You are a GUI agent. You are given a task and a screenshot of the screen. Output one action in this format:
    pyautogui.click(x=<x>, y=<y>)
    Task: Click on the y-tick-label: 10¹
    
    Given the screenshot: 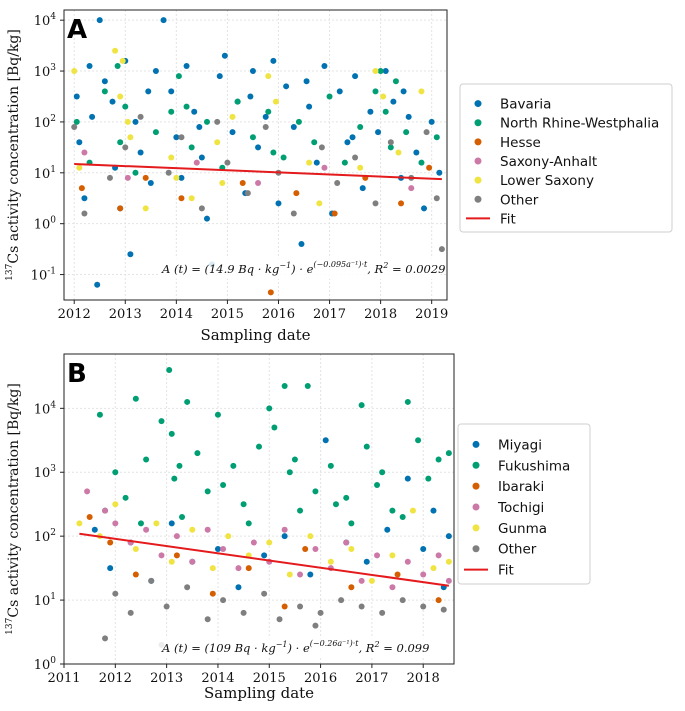 What is the action you would take?
    pyautogui.click(x=45, y=600)
    